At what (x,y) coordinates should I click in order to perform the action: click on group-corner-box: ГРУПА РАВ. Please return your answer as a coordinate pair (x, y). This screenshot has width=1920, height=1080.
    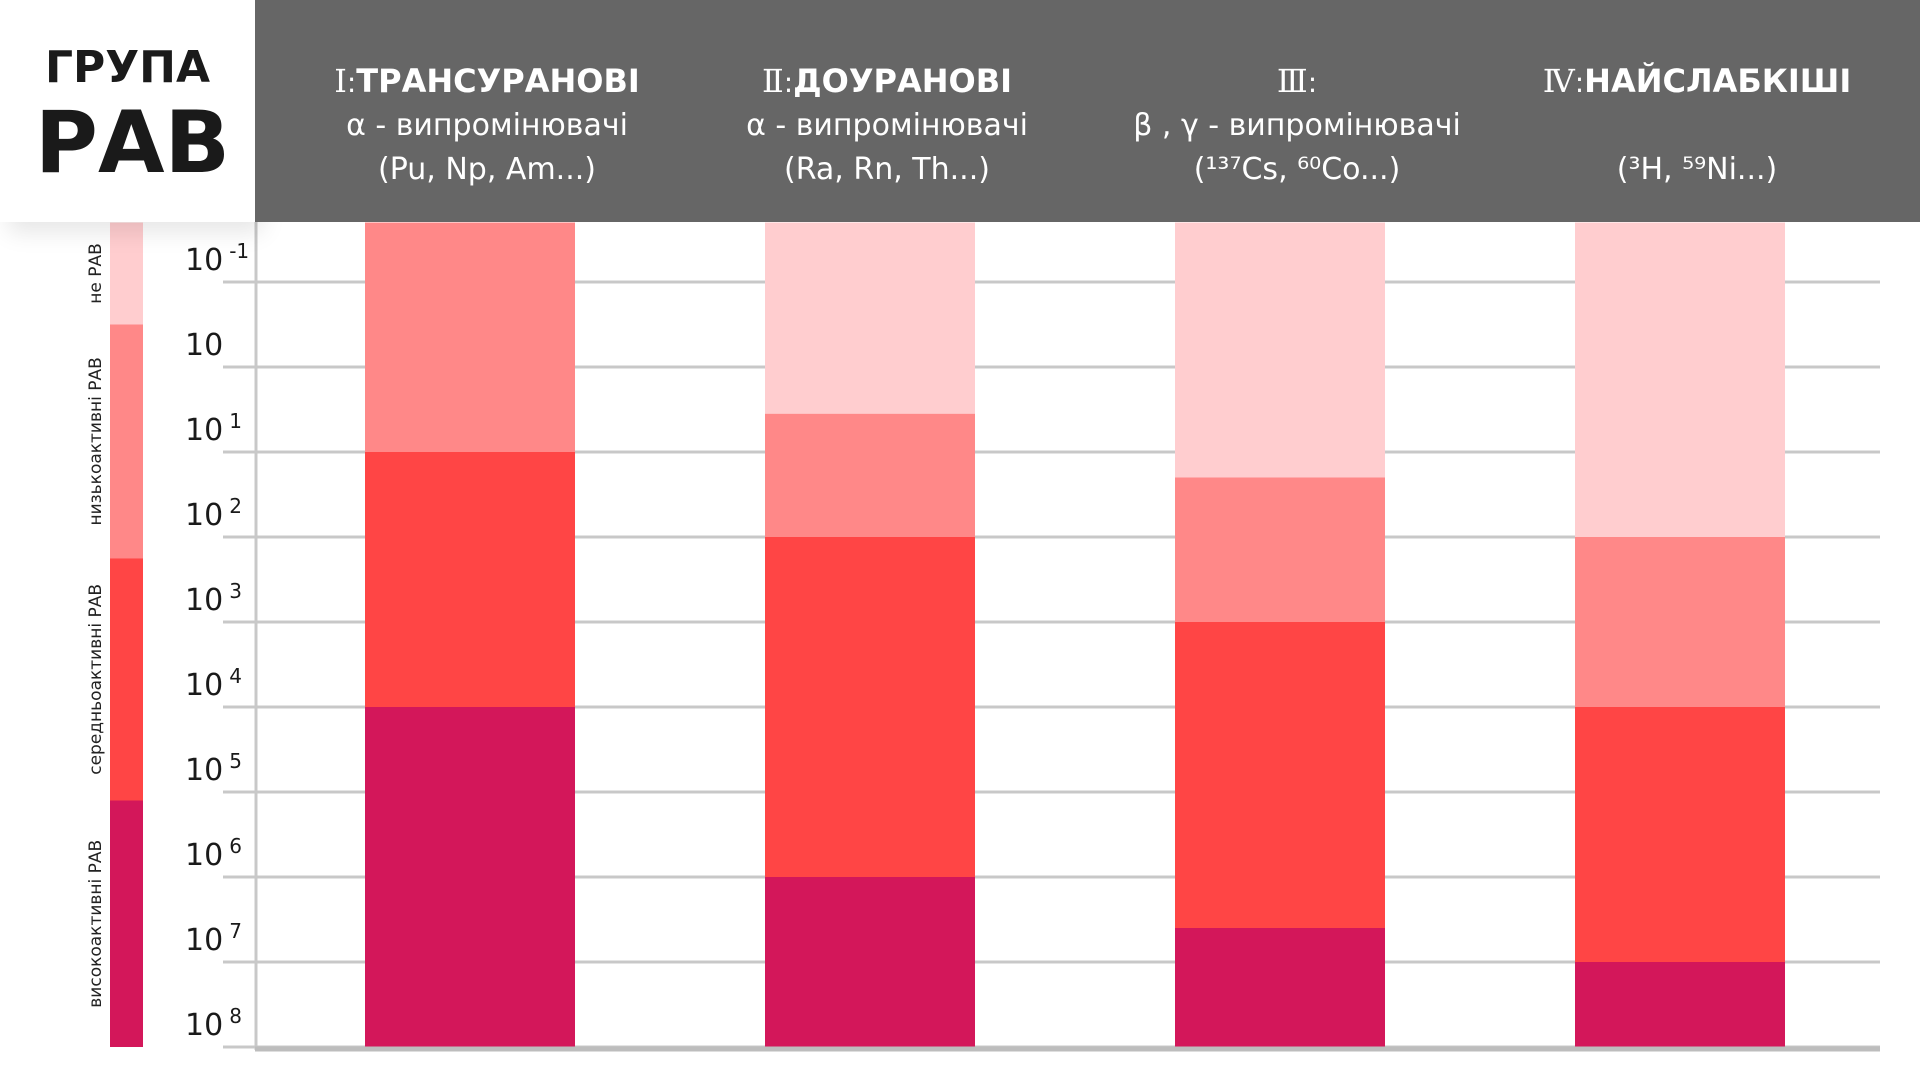
    Looking at the image, I should click on (127, 111).